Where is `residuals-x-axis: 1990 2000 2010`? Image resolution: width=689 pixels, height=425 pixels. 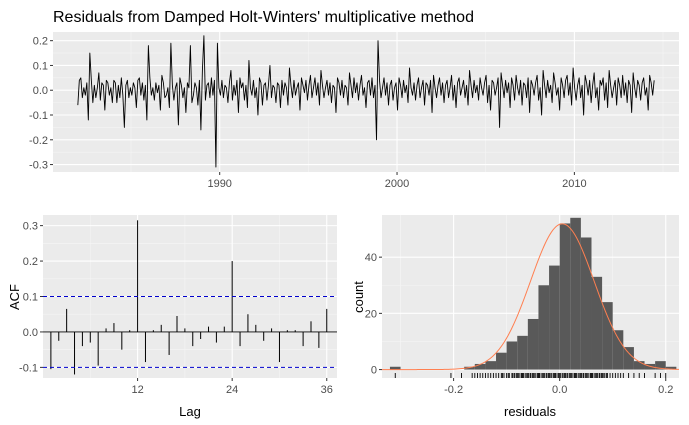
residuals-x-axis: 1990 2000 2010 is located at coordinates (397, 181).